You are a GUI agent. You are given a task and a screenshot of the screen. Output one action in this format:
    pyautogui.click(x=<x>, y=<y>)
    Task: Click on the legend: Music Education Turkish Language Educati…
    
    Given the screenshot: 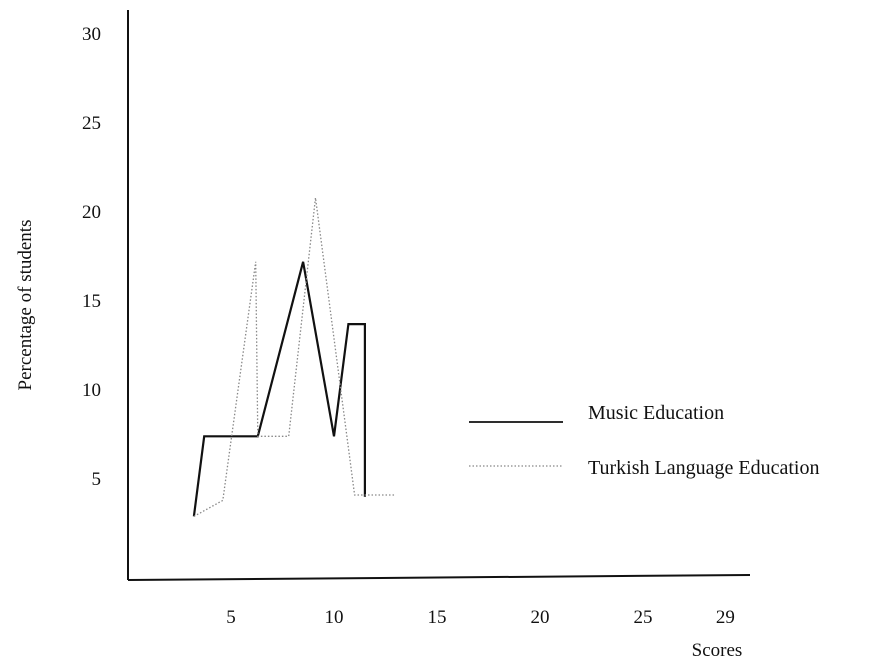 What is the action you would take?
    pyautogui.click(x=644, y=440)
    